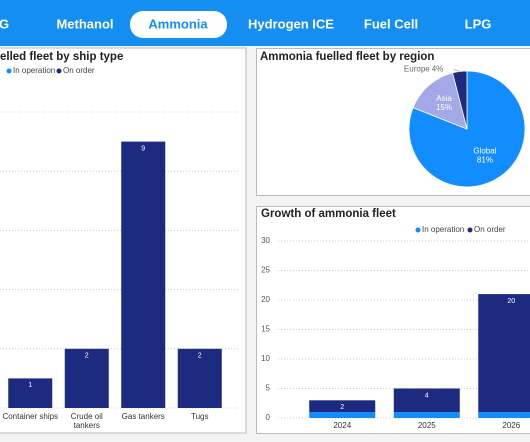 Image resolution: width=530 pixels, height=442 pixels. I want to click on tab-bar, so click(265, 23).